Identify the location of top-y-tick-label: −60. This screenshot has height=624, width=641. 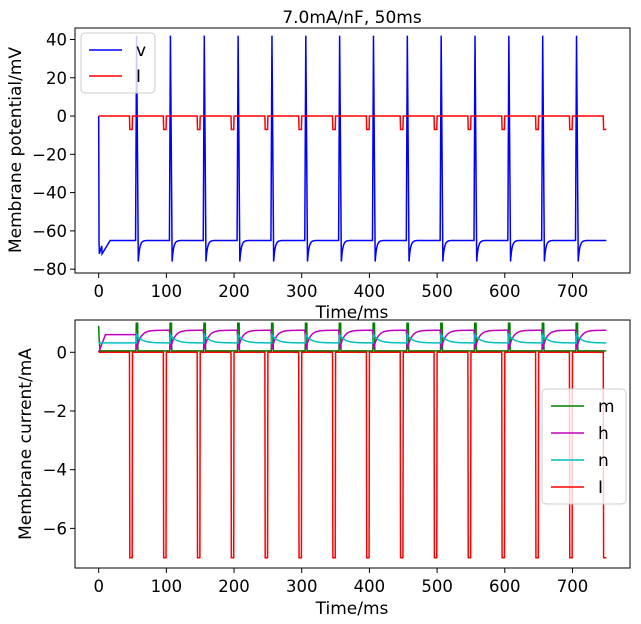
(49, 231).